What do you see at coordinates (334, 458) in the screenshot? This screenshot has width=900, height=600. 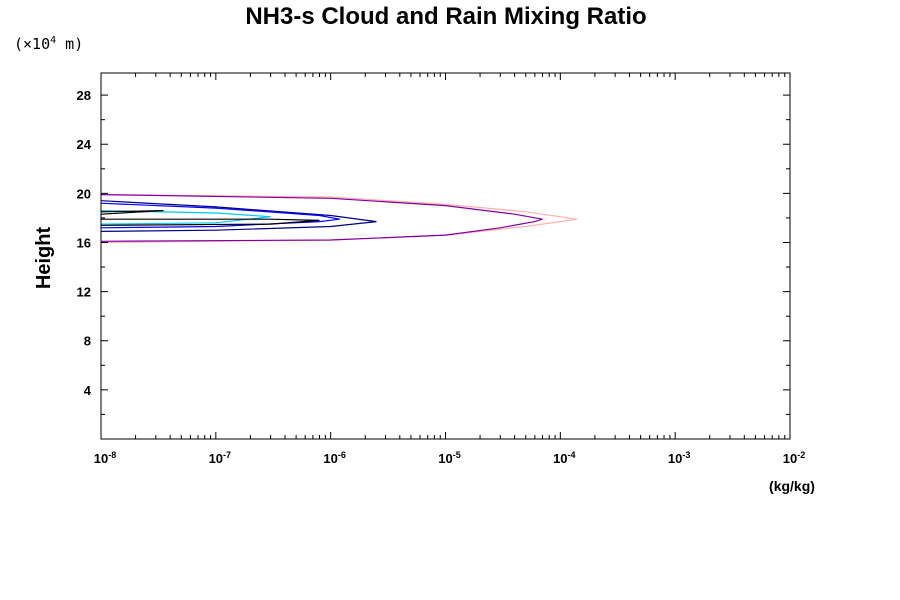 I see `x-tick-label: 10⁻⁶` at bounding box center [334, 458].